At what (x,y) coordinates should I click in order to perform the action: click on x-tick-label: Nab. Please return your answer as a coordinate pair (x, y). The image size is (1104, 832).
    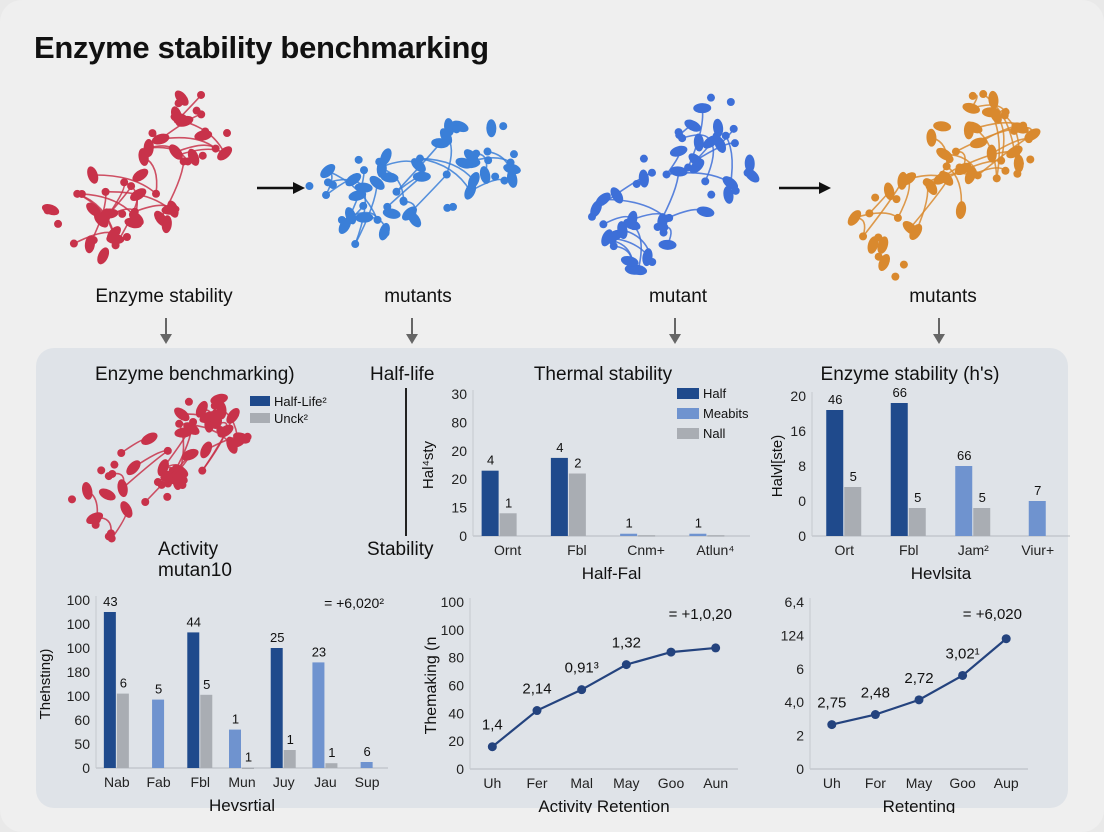
    Looking at the image, I should click on (117, 782).